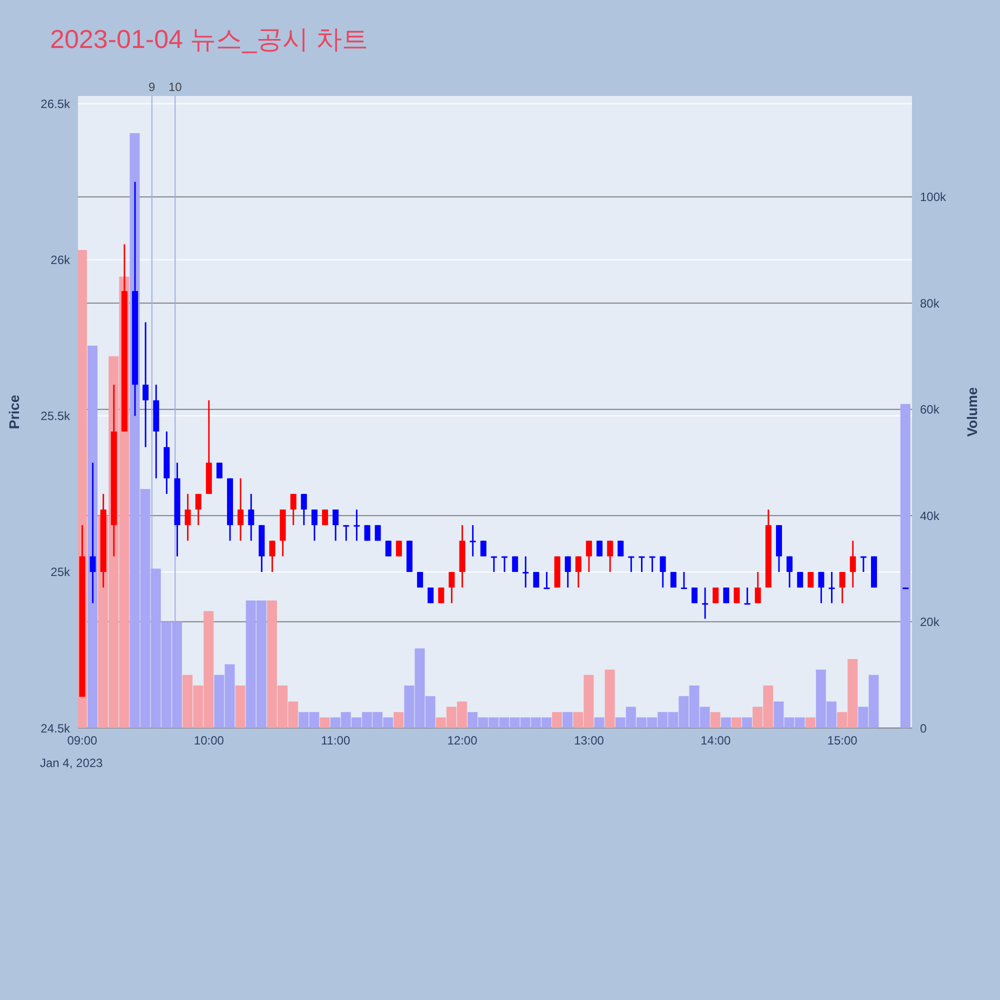 The image size is (1000, 1000). I want to click on x-tick-label: 11:00, so click(335, 741).